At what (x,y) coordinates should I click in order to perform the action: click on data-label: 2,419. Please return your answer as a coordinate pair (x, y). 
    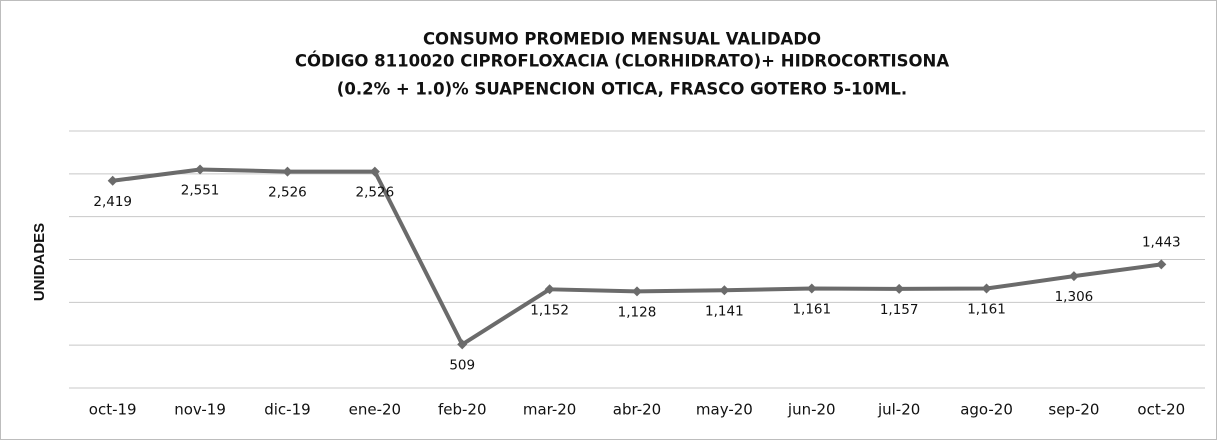
    Looking at the image, I should click on (112, 202).